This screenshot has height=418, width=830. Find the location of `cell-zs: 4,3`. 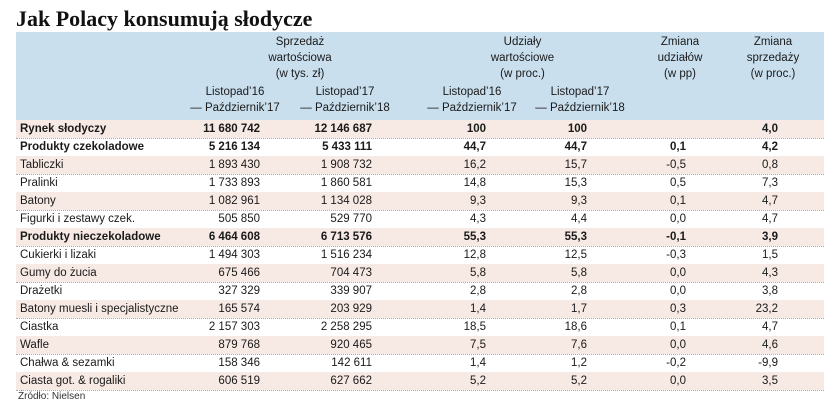

cell-zs: 4,3 is located at coordinates (770, 273).